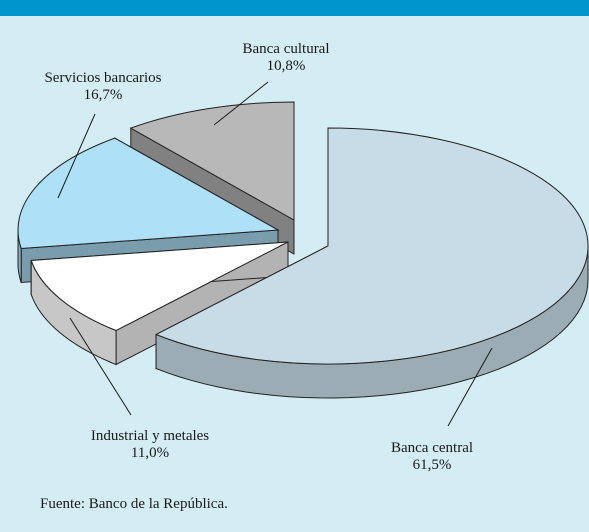  Describe the element at coordinates (241, 103) in the screenshot. I see `leader-banca-cultural` at that location.